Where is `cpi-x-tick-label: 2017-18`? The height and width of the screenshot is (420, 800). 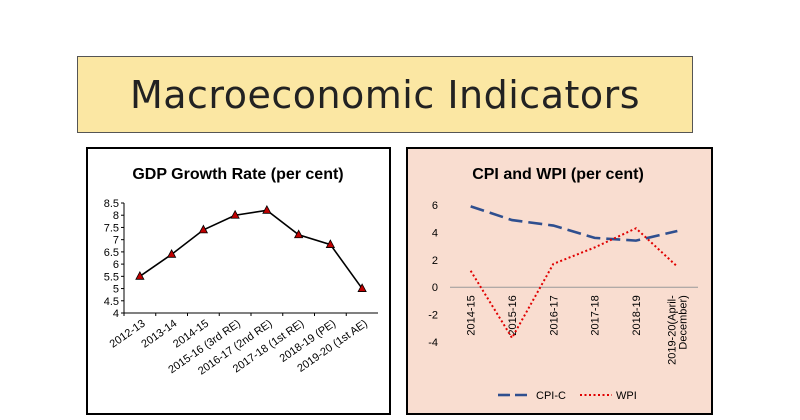 cpi-x-tick-label: 2017-18 is located at coordinates (596, 315).